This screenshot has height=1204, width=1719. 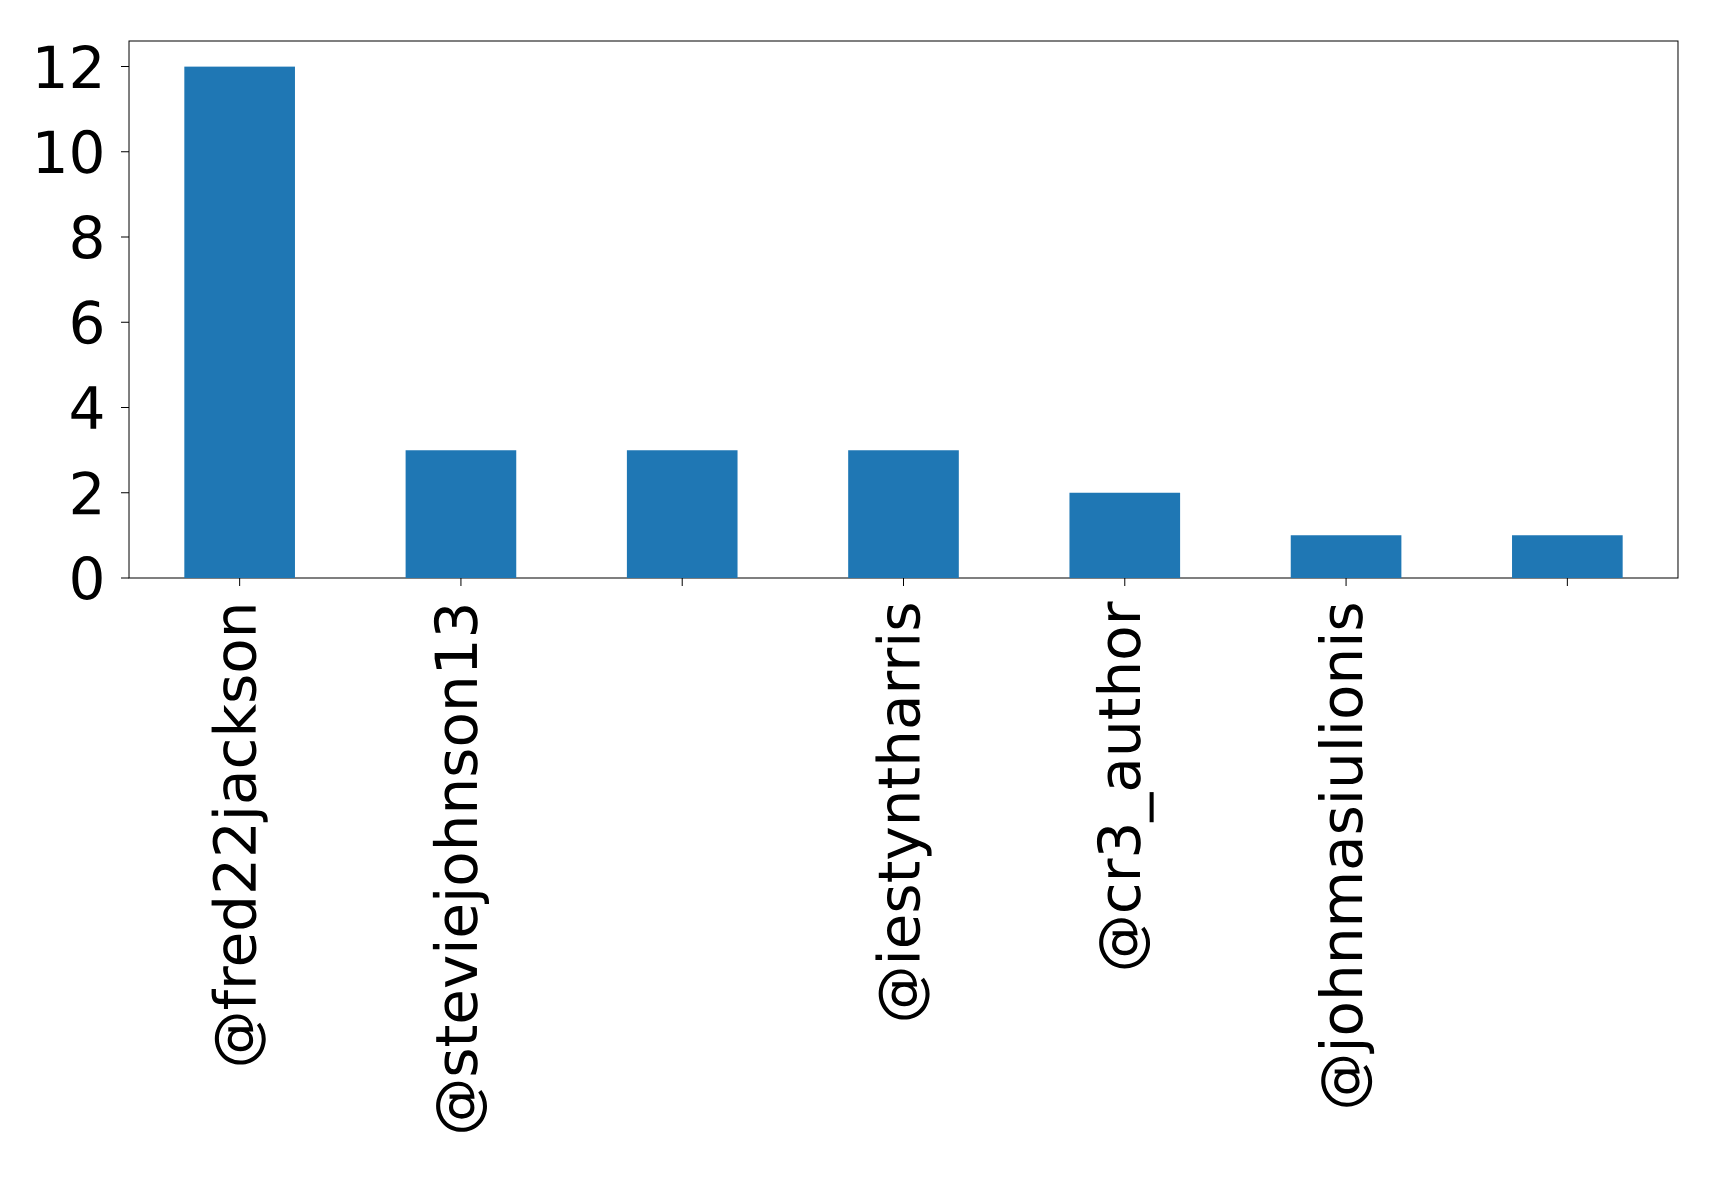 What do you see at coordinates (87, 322) in the screenshot?
I see `y-tick-label: 6` at bounding box center [87, 322].